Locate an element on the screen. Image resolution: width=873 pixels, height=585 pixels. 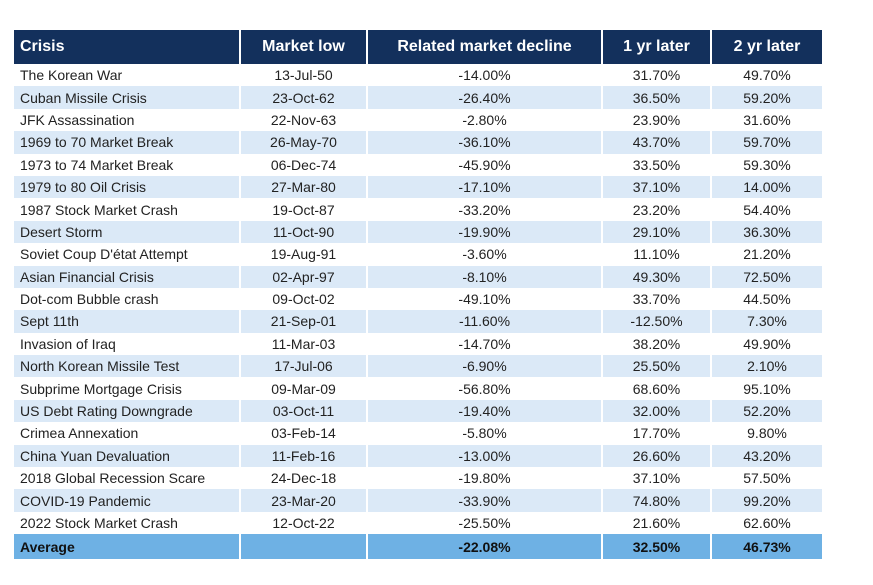
decline-cell: -25.50% is located at coordinates (485, 523).